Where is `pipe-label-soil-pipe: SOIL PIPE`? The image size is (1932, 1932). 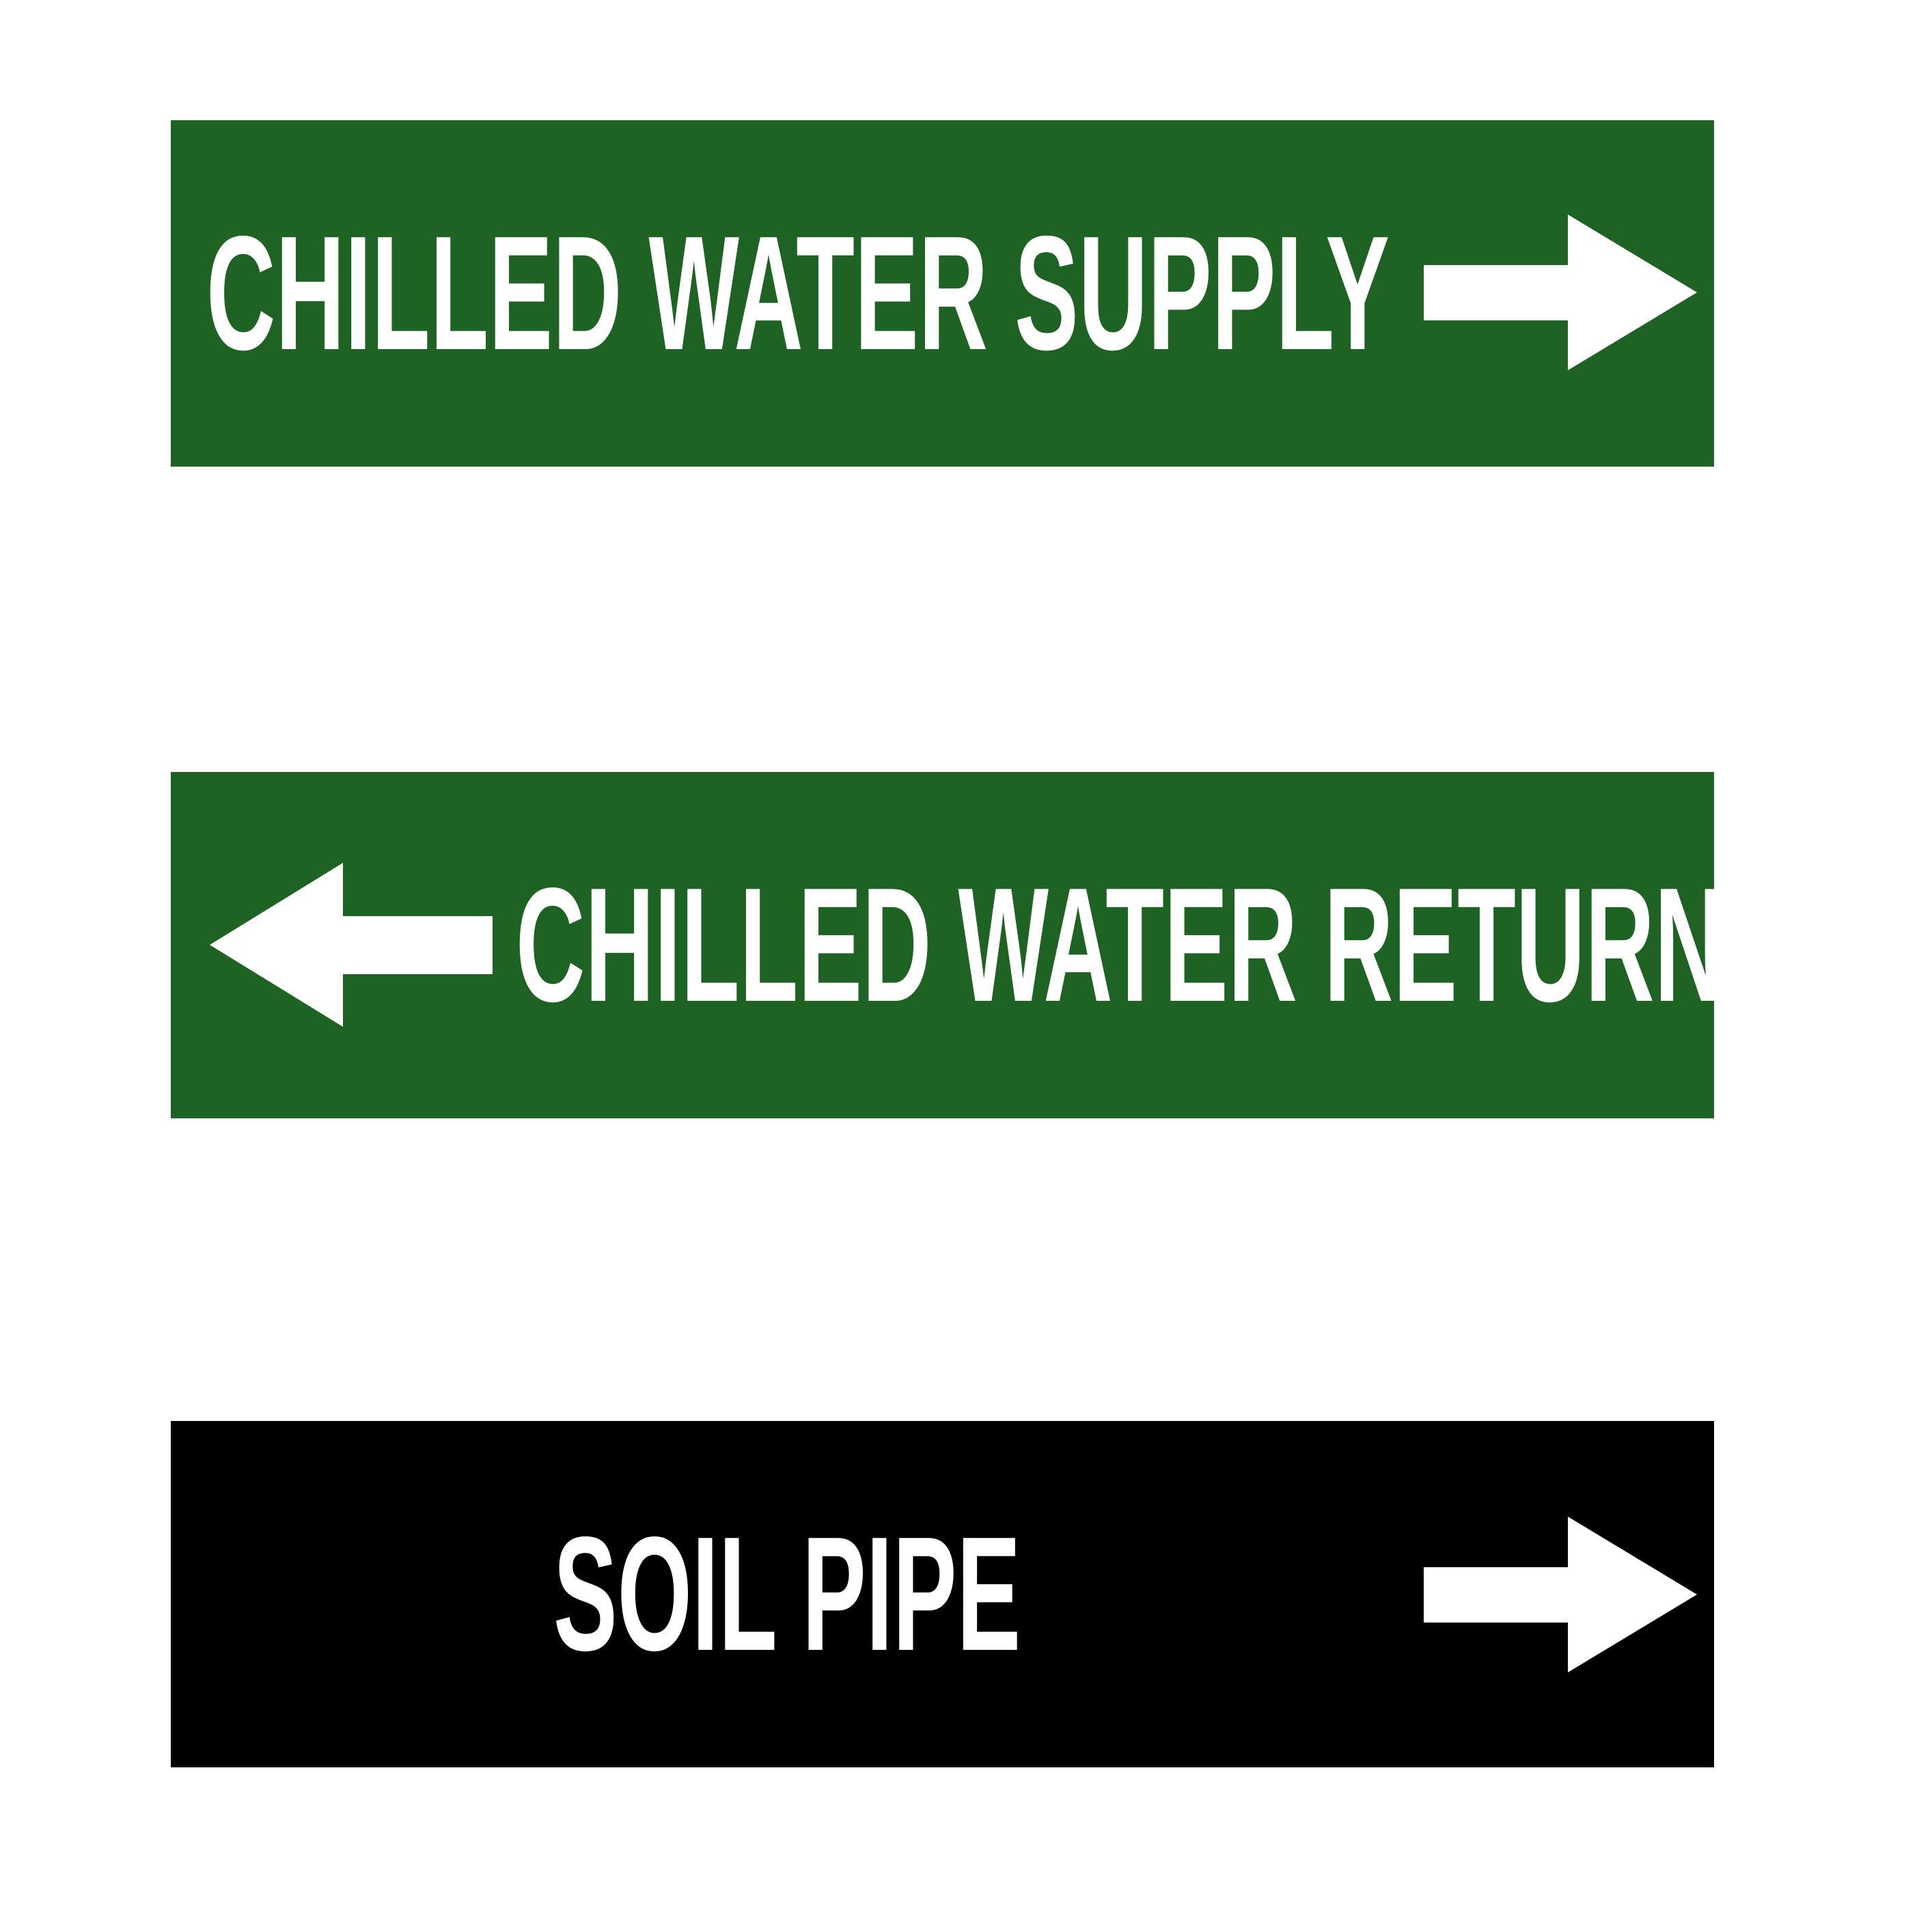
pipe-label-soil-pipe: SOIL PIPE is located at coordinates (943, 1594).